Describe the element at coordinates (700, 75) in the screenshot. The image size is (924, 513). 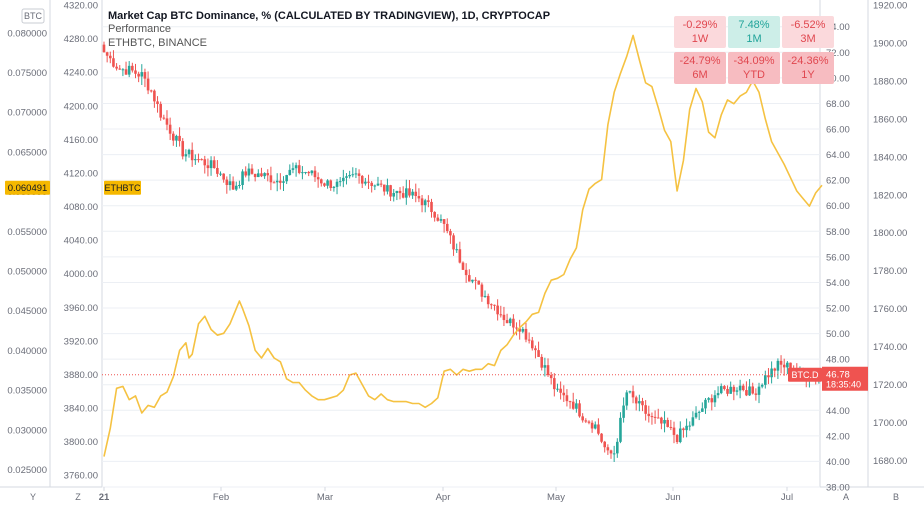
I see `performance-period: 6M` at that location.